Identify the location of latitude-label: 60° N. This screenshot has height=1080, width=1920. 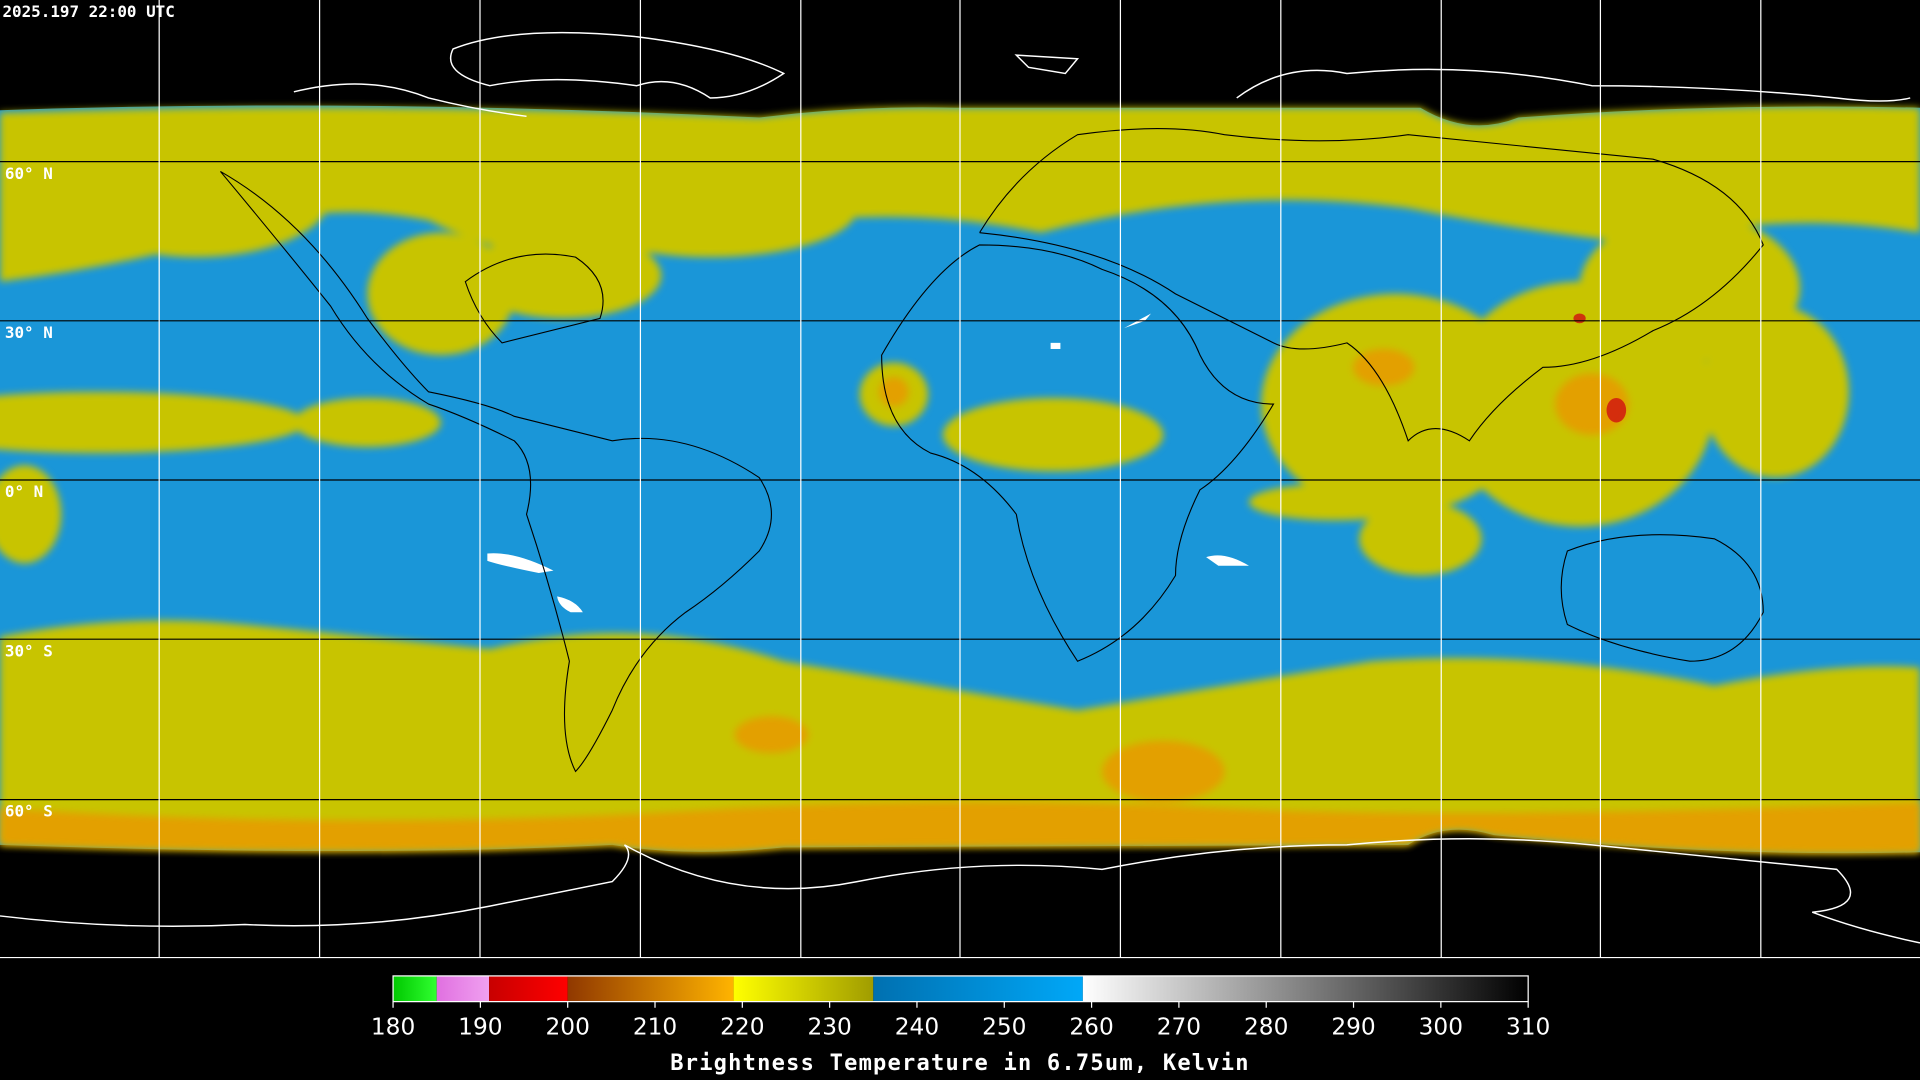
(29, 173).